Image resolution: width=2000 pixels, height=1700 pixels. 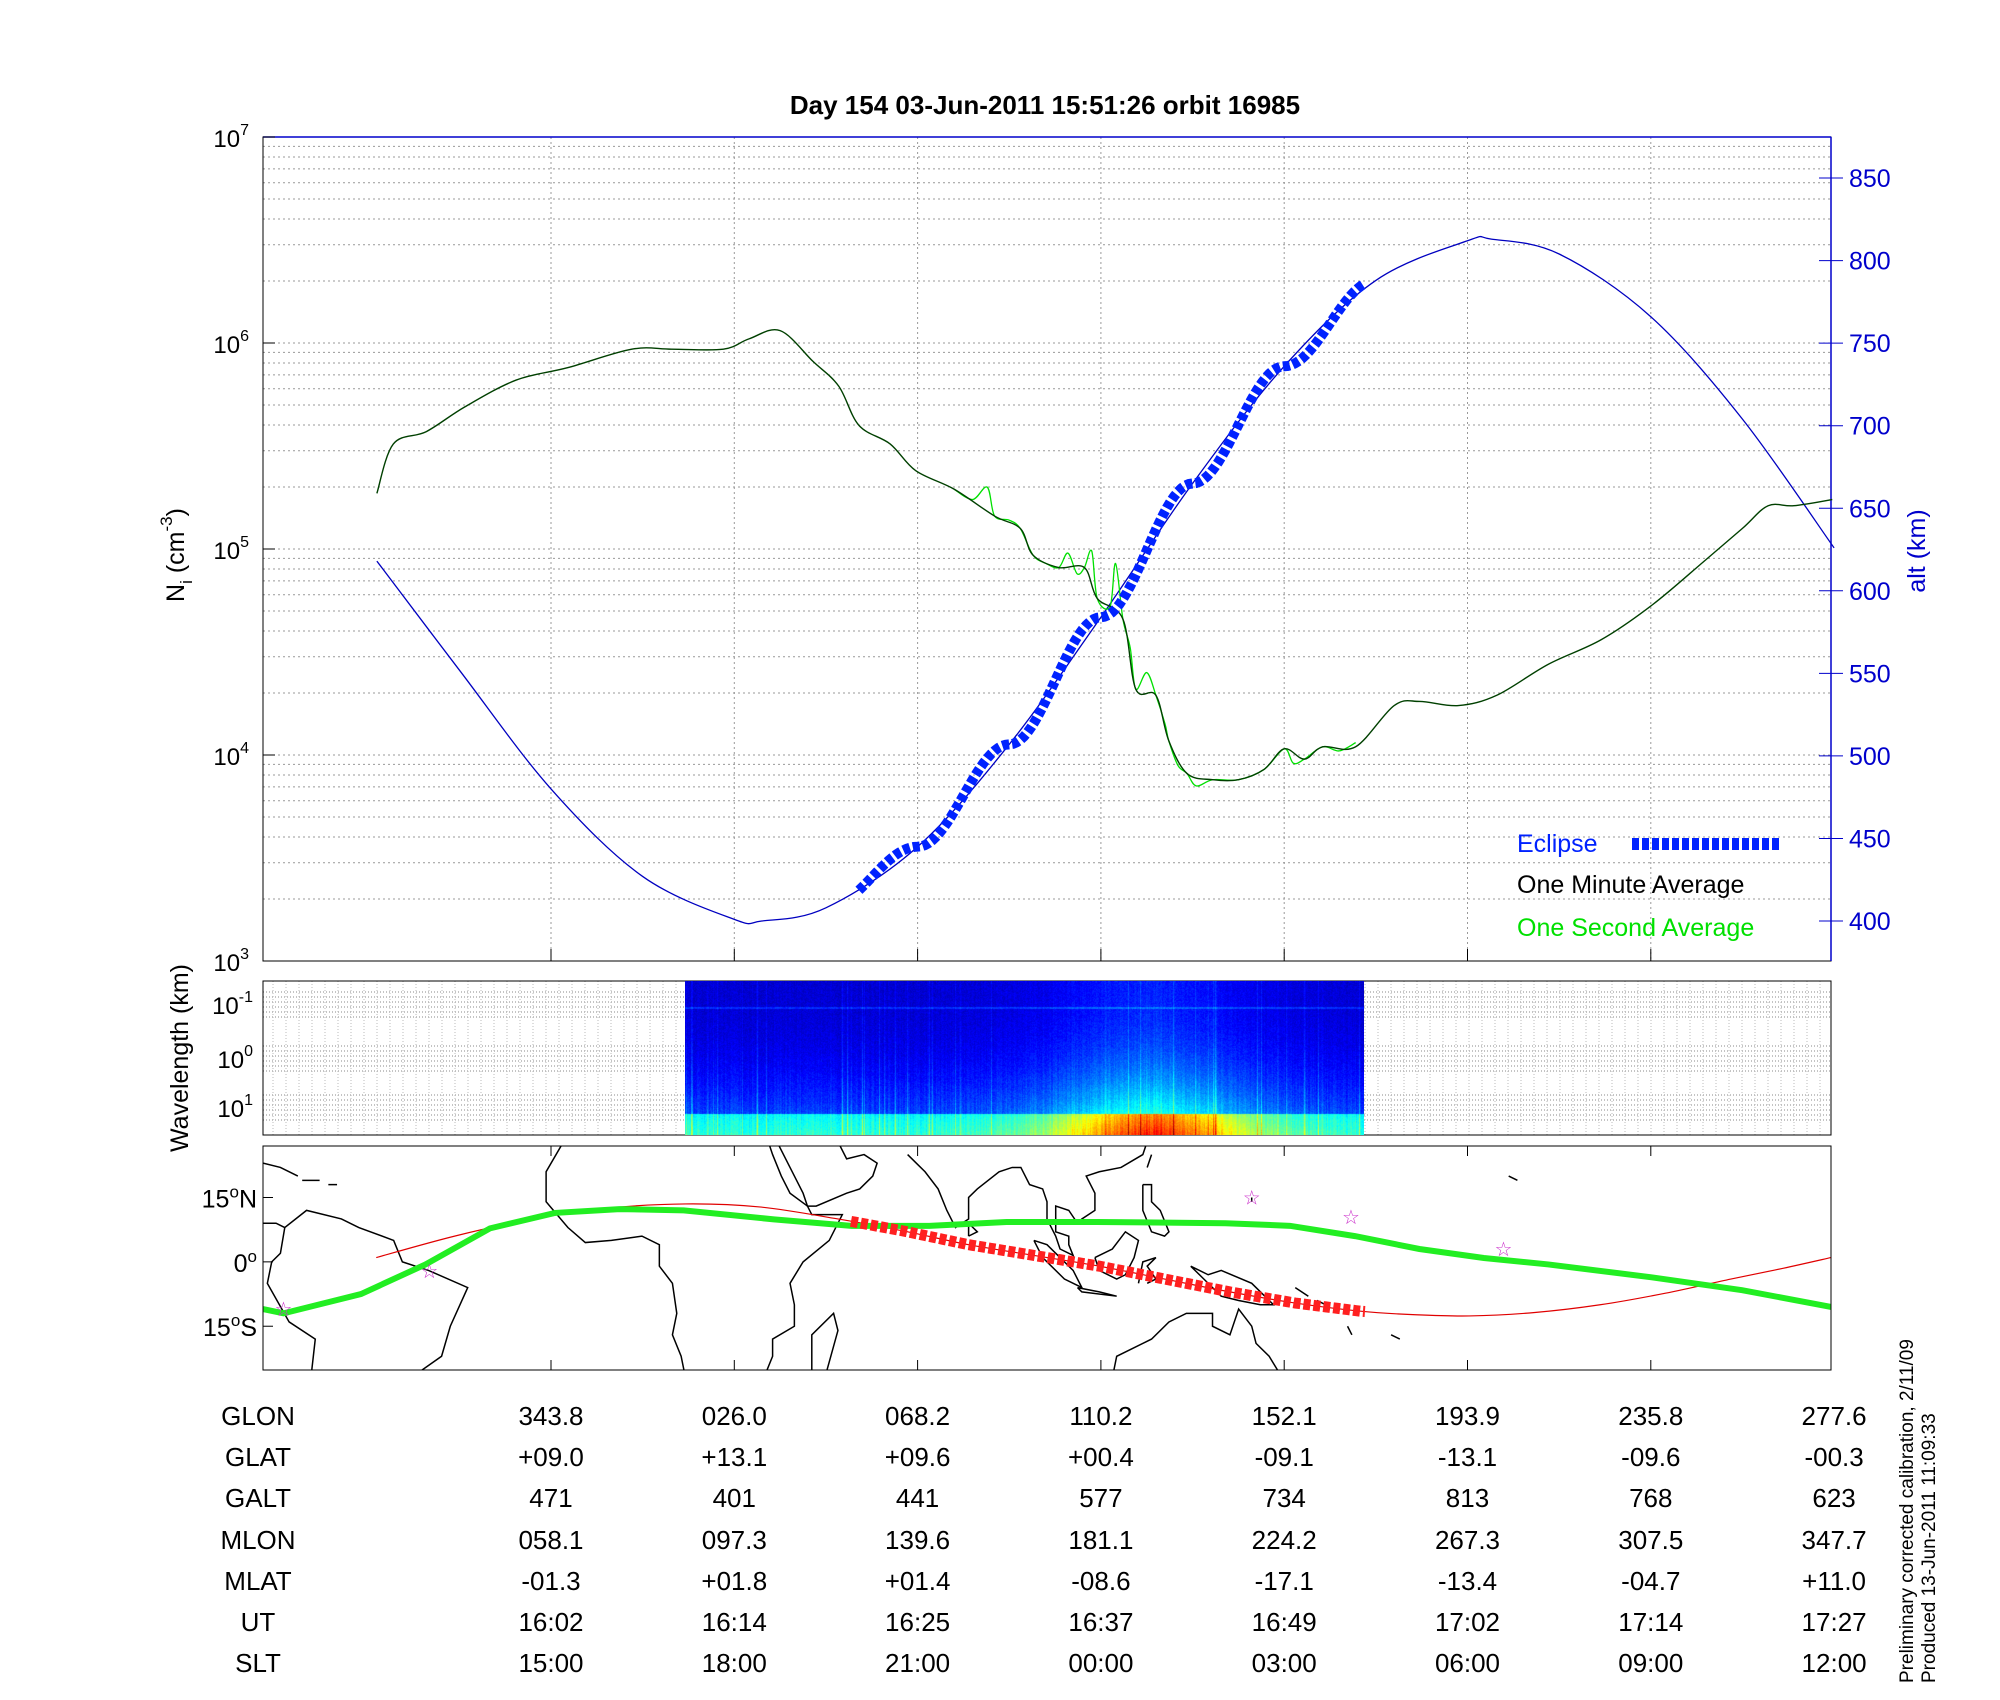 What do you see at coordinates (918, 1581) in the screenshot?
I see `table-cell: +01.4` at bounding box center [918, 1581].